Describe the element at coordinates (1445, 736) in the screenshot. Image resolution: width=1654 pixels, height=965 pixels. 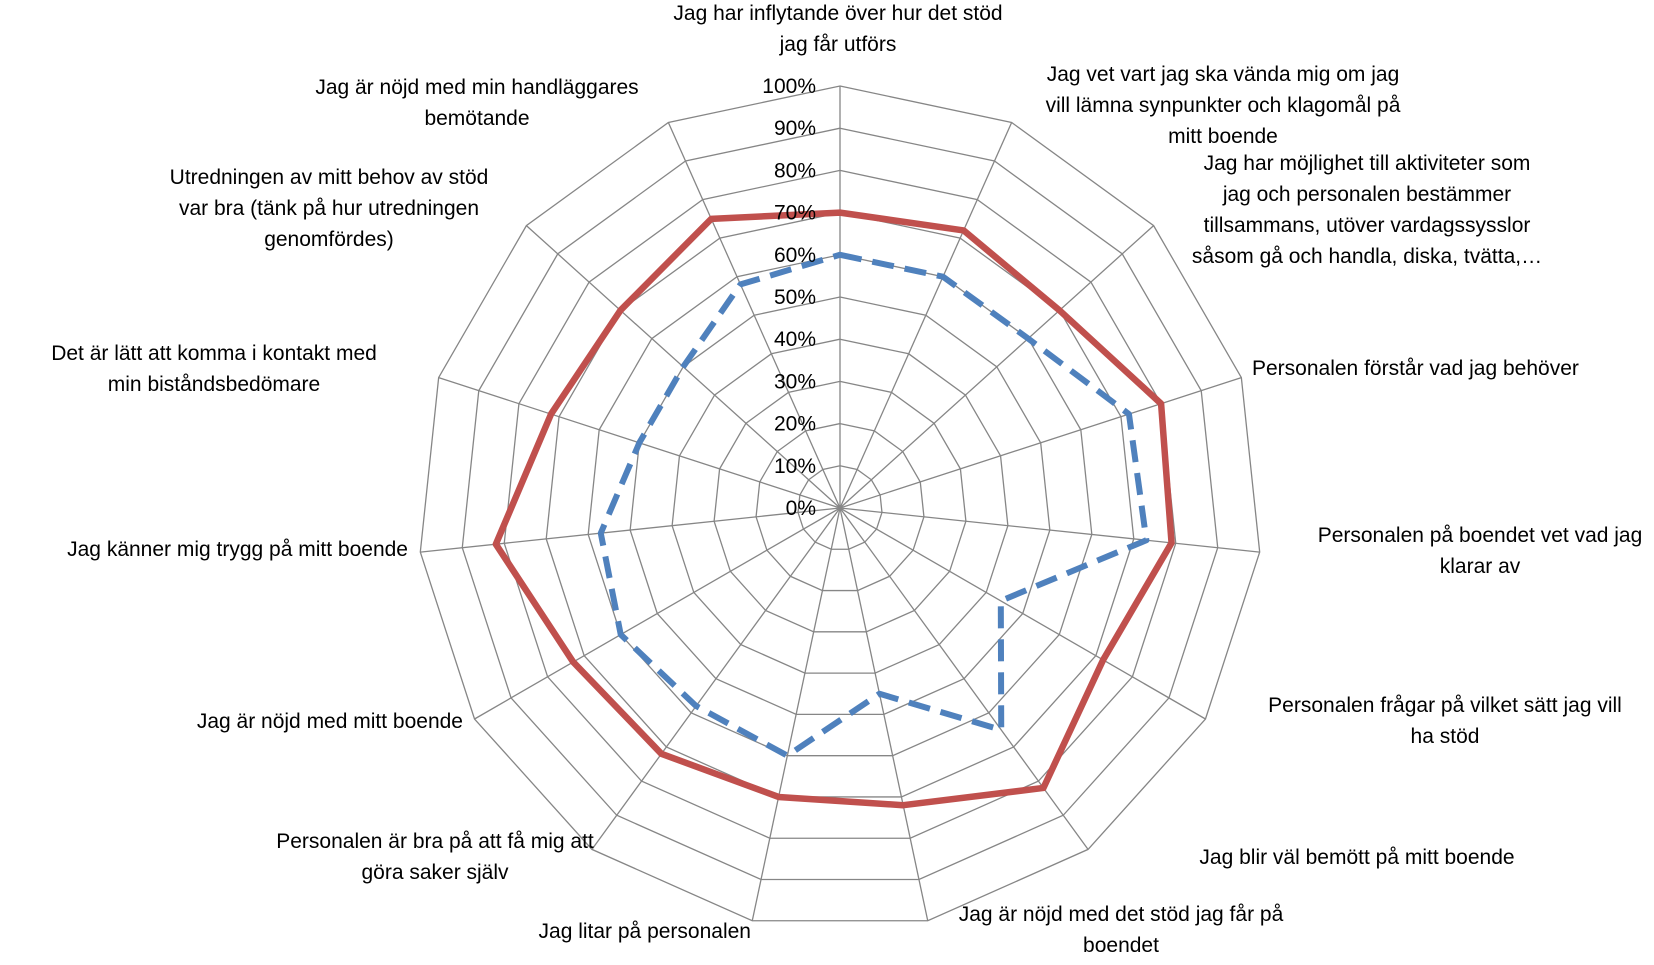
I see `category-label-line: ha stöd` at that location.